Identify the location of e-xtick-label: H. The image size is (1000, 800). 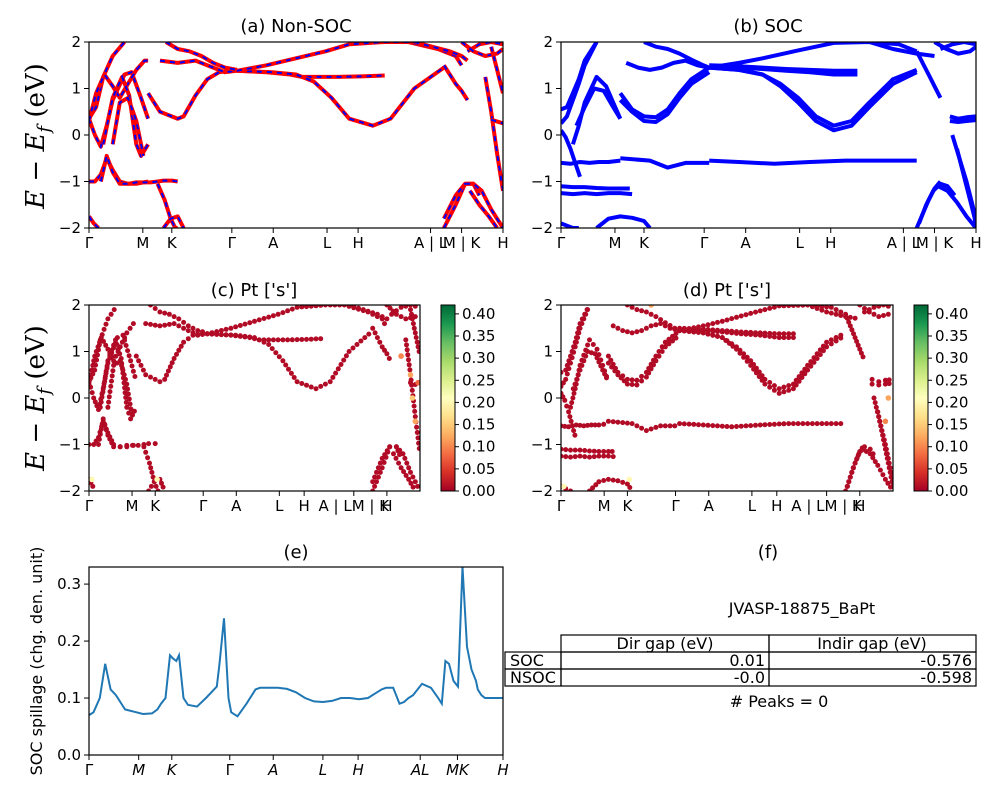
(502, 770).